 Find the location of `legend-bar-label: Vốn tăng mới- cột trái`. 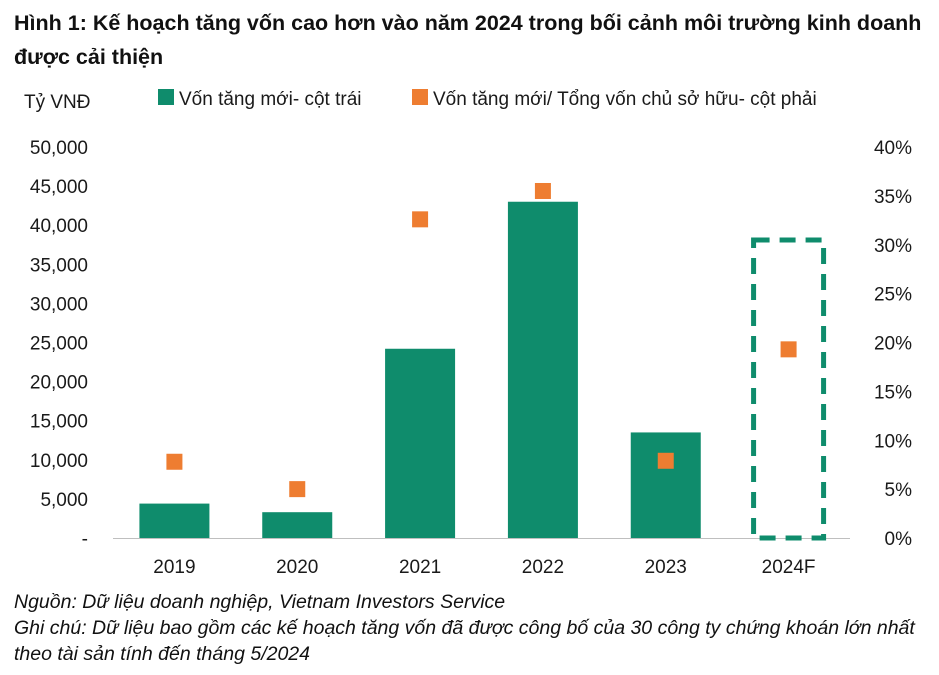

legend-bar-label: Vốn tăng mới- cột trái is located at coordinates (270, 99).